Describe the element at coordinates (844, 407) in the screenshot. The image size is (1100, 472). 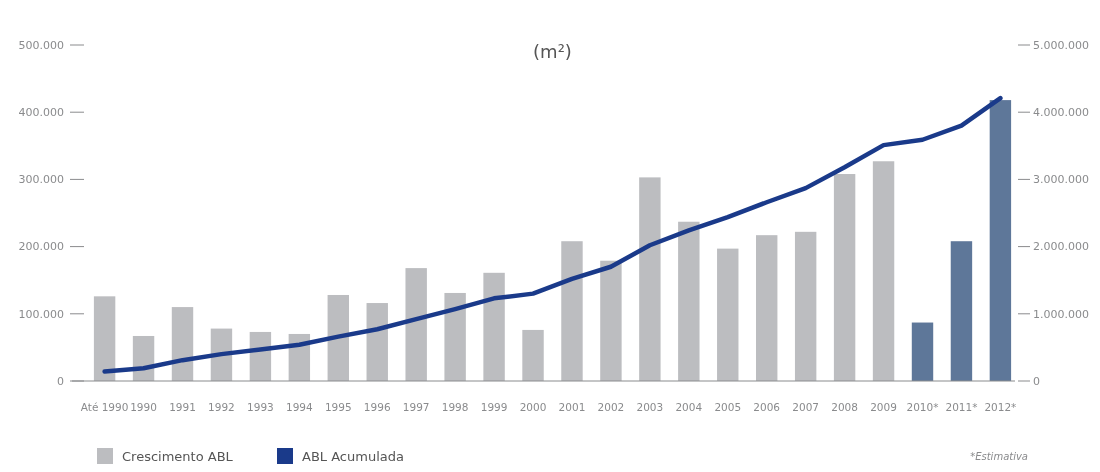
I see `x-tick-label: 2008` at that location.